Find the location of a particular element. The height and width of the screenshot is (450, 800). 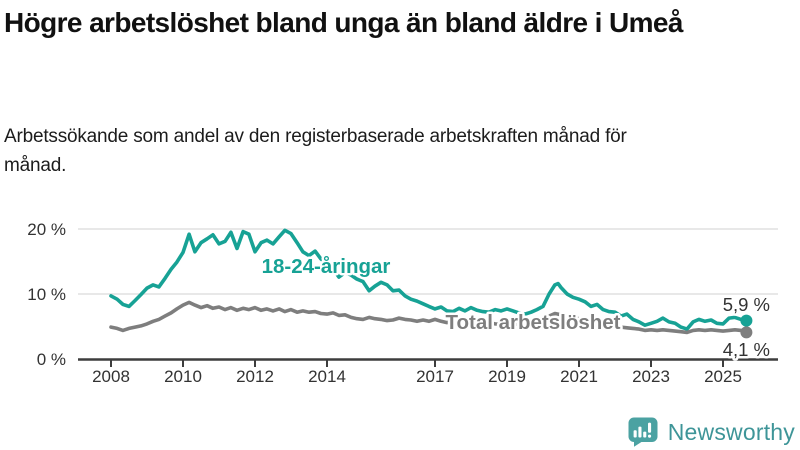

y-axis-label-0: 0 % is located at coordinates (51, 359).